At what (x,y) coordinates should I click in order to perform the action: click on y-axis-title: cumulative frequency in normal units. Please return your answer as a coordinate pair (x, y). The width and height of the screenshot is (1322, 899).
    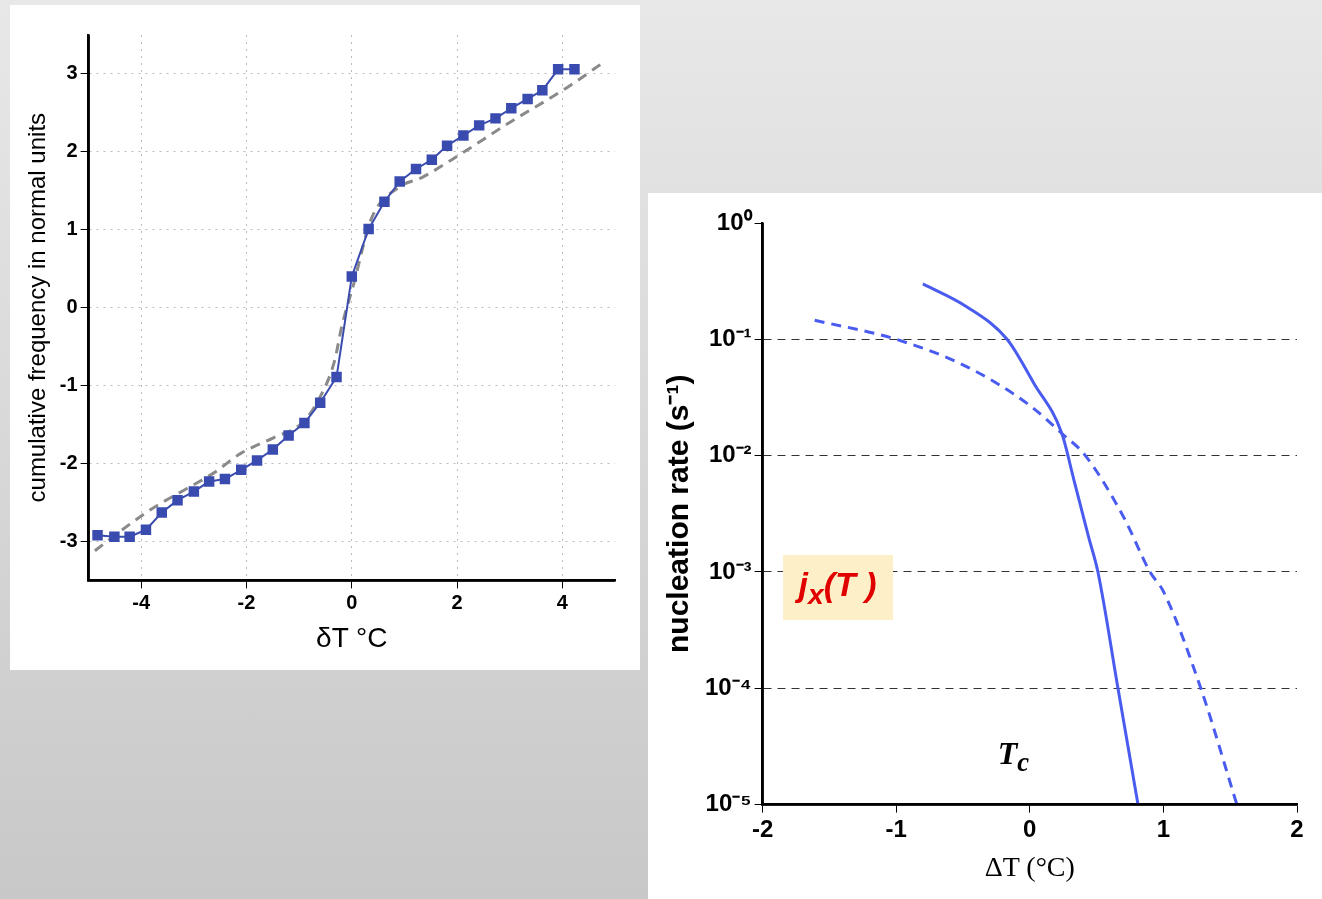
    Looking at the image, I should click on (37, 307).